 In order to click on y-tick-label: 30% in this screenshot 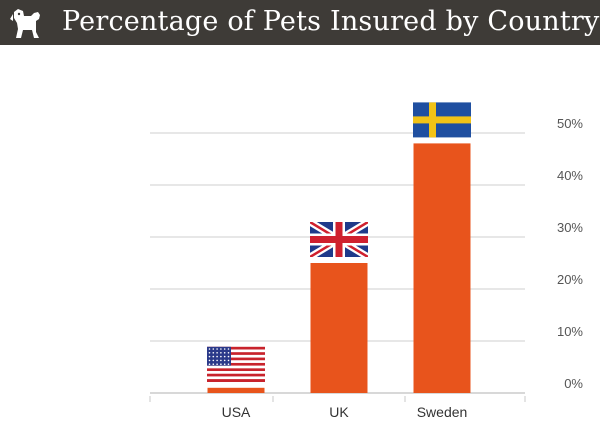, I will do `click(570, 227)`.